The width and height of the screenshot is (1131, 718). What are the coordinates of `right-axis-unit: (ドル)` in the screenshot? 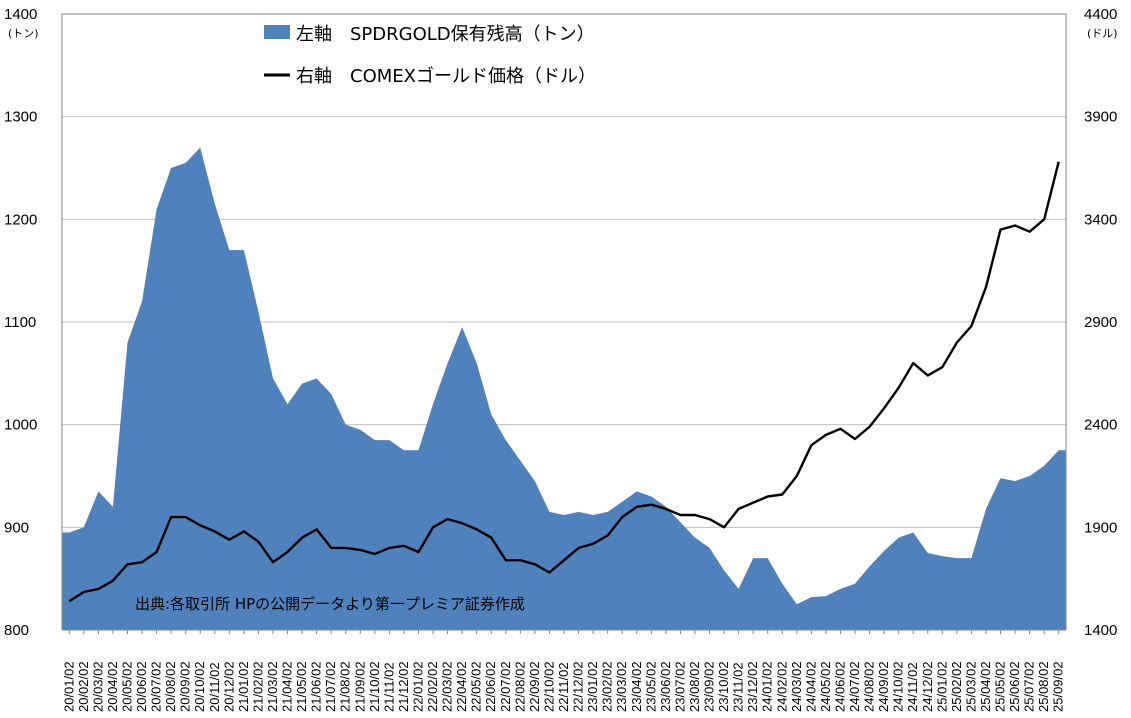 It's located at (1102, 33).